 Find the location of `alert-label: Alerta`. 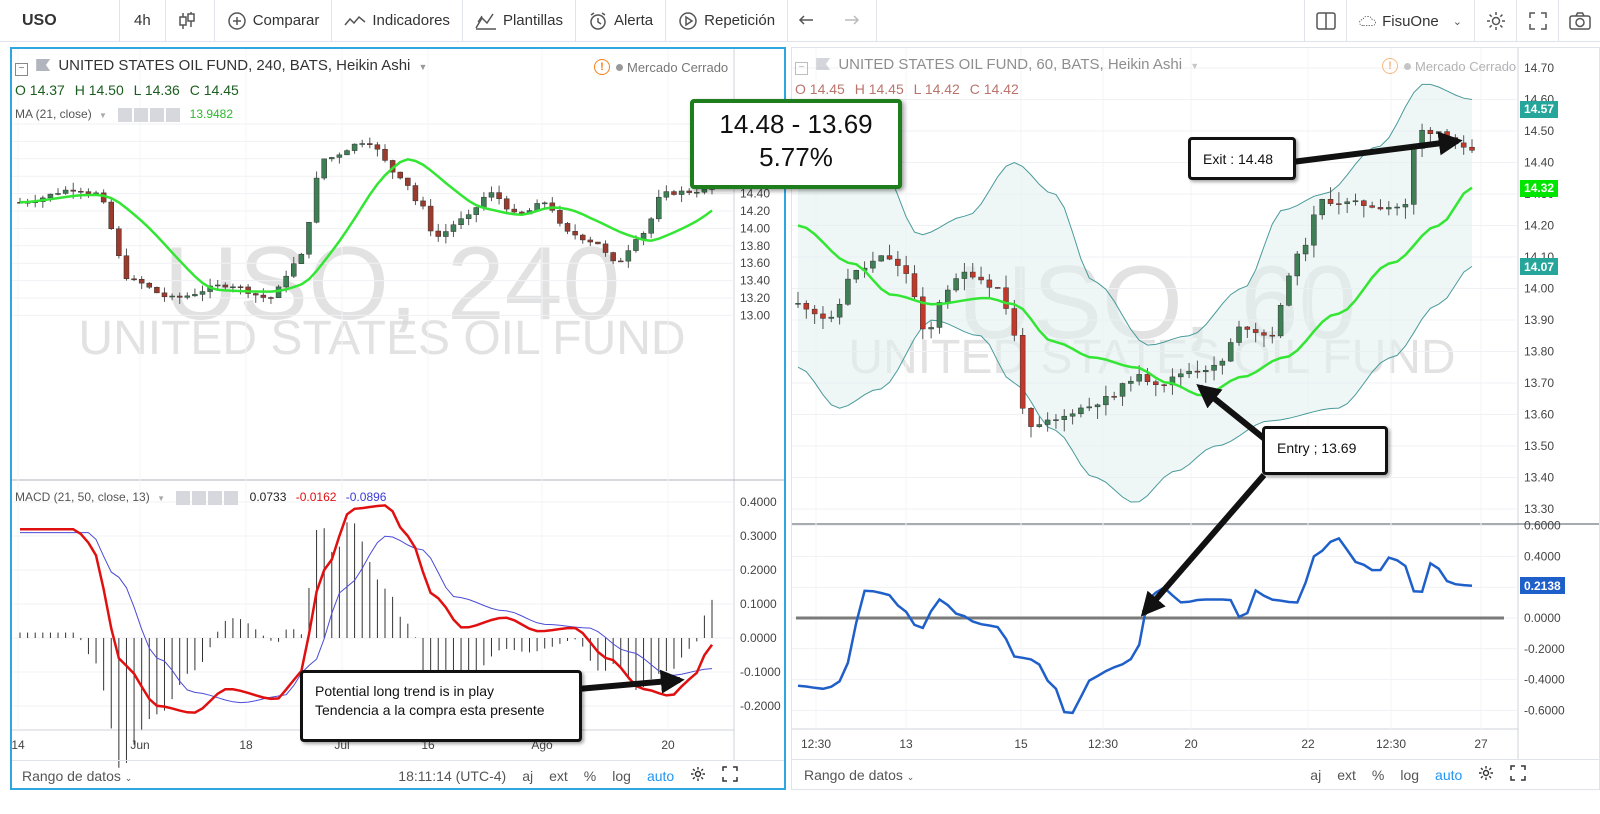

alert-label: Alerta is located at coordinates (633, 20).